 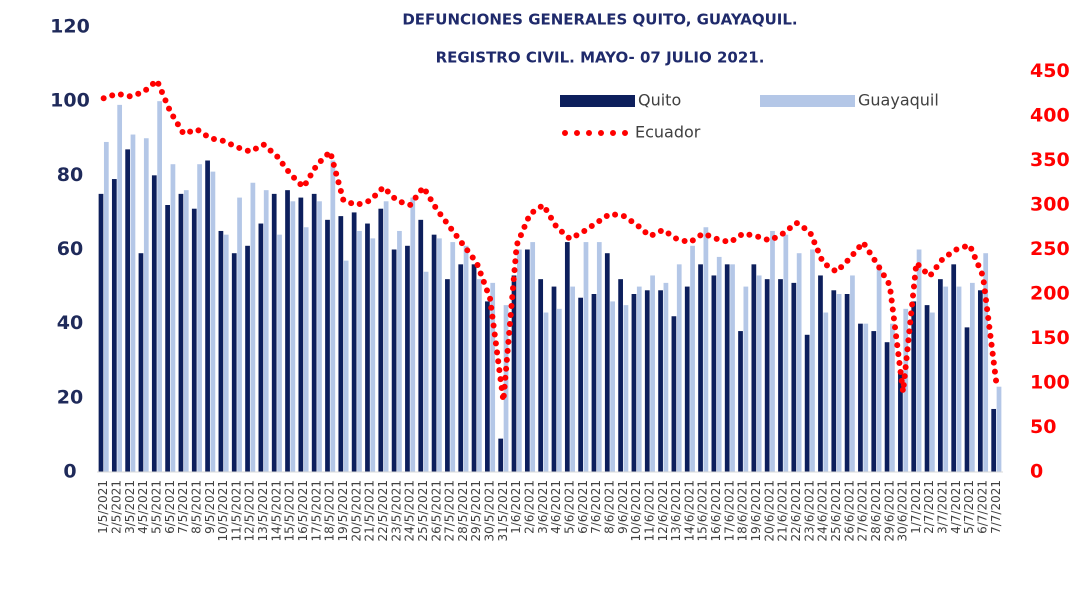 I want to click on x-tick-label: 30/6/2021, so click(x=903, y=511).